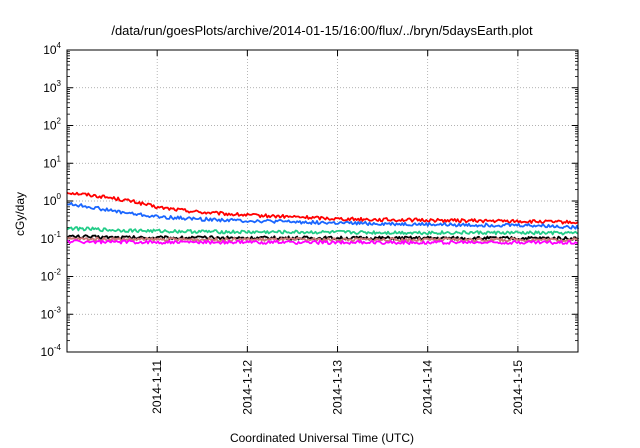  I want to click on y-tick-label: 10⁻³, so click(51, 313).